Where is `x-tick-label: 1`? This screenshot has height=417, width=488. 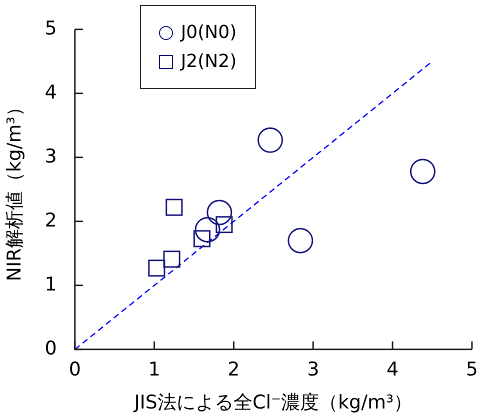
x-tick-label: 1 is located at coordinates (154, 369).